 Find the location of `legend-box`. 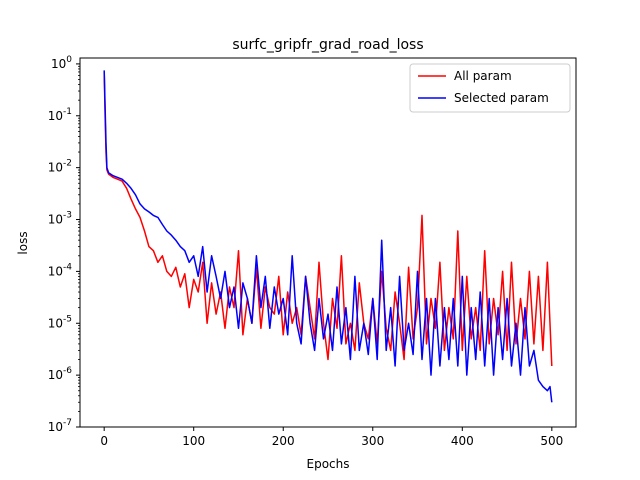

legend-box is located at coordinates (490, 88).